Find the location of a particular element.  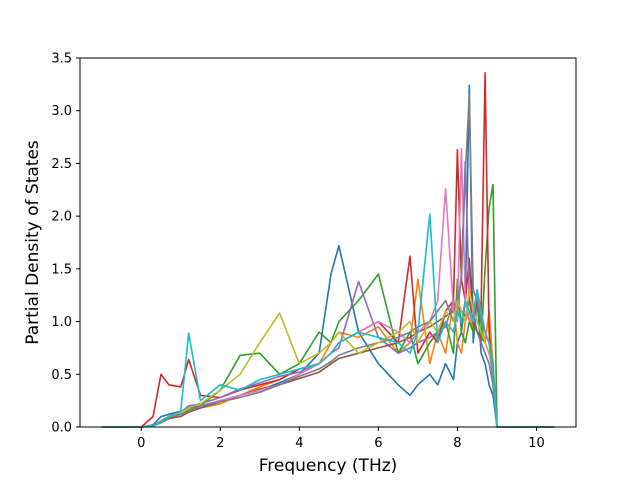

x-tick-label: 6 is located at coordinates (378, 443).